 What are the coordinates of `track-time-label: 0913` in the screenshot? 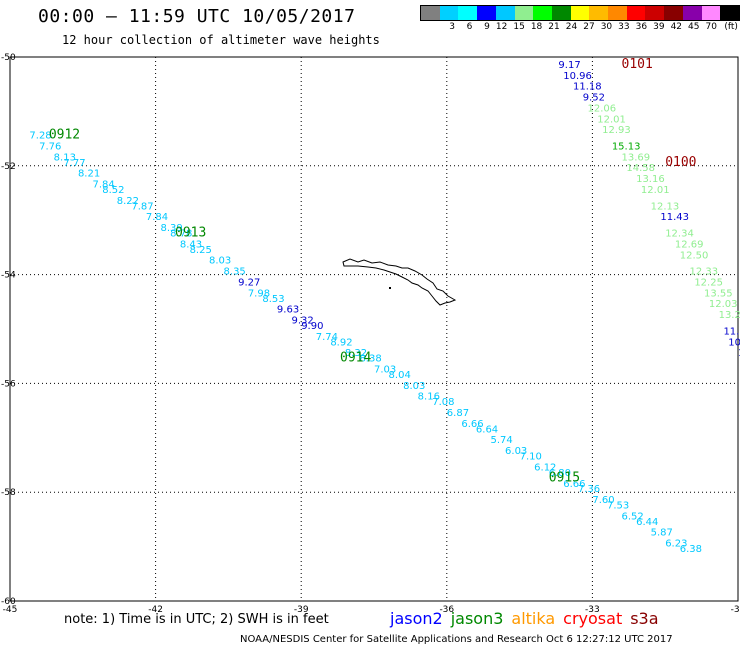 It's located at (190, 233).